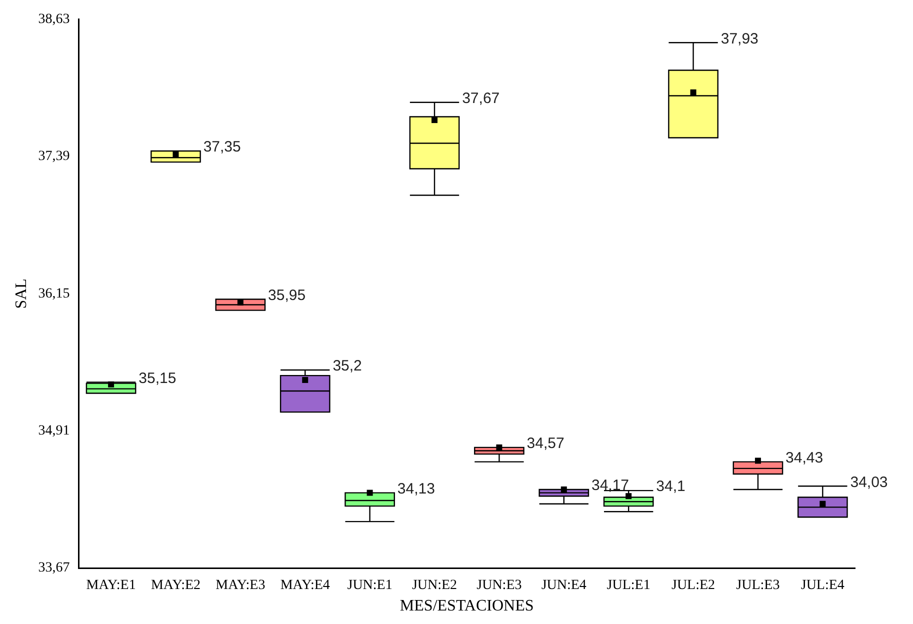  What do you see at coordinates (481, 98) in the screenshot?
I see `annotation: 37,67` at bounding box center [481, 98].